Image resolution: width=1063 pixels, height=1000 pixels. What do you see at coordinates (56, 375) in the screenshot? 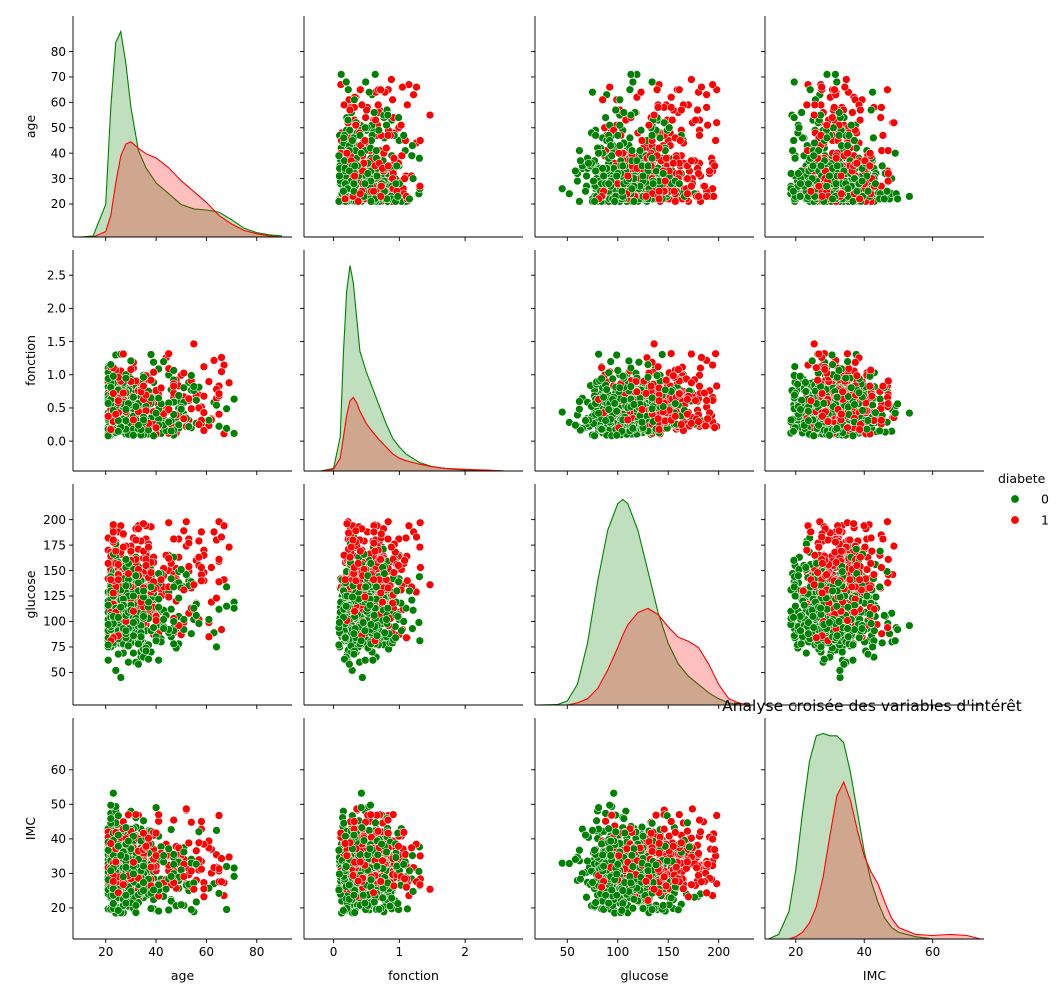
I see `y-tick-label: 1.0` at bounding box center [56, 375].